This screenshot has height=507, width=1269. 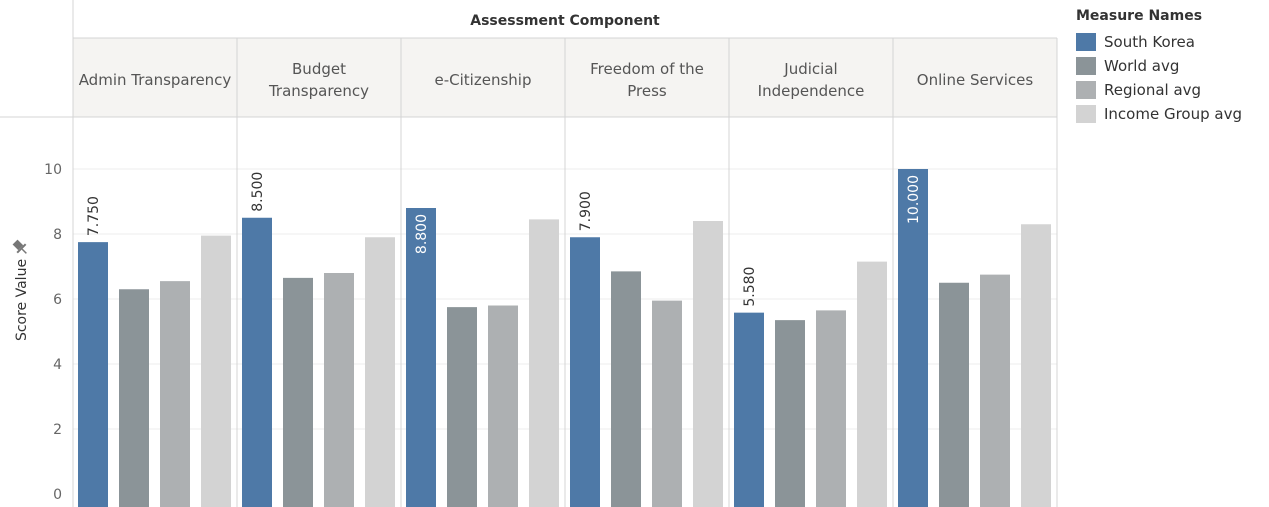 I want to click on category-label: Admin Transparency, so click(x=155, y=80).